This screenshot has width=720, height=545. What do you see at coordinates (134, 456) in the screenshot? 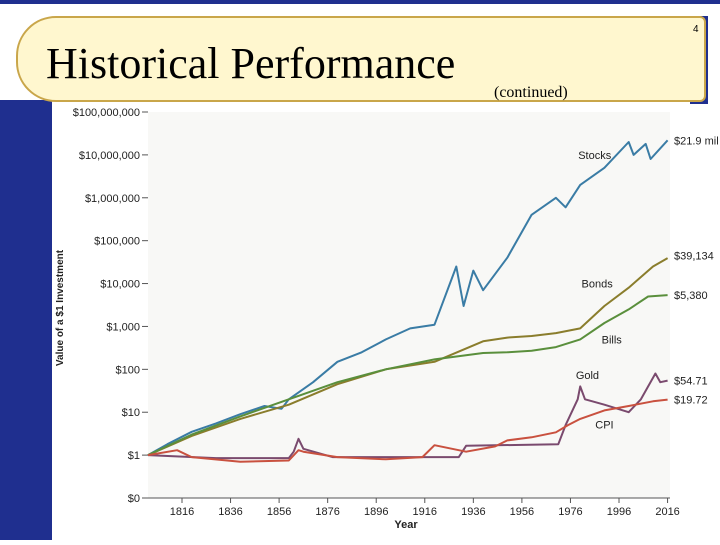
I see `y-tick-label: $1` at bounding box center [134, 456].